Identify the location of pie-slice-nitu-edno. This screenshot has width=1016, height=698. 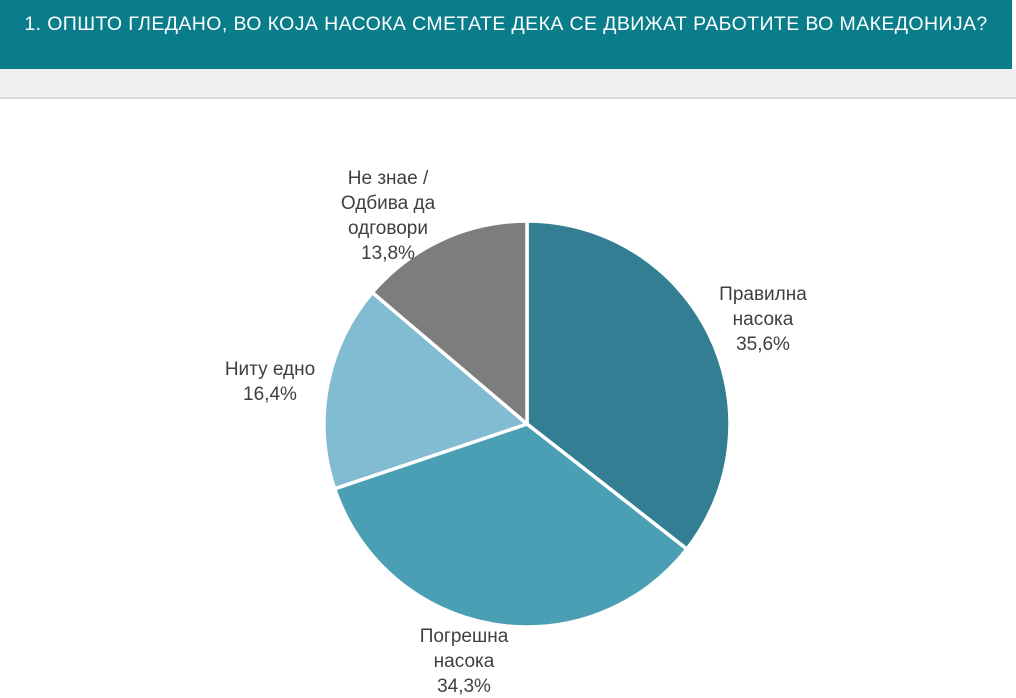
(426, 391).